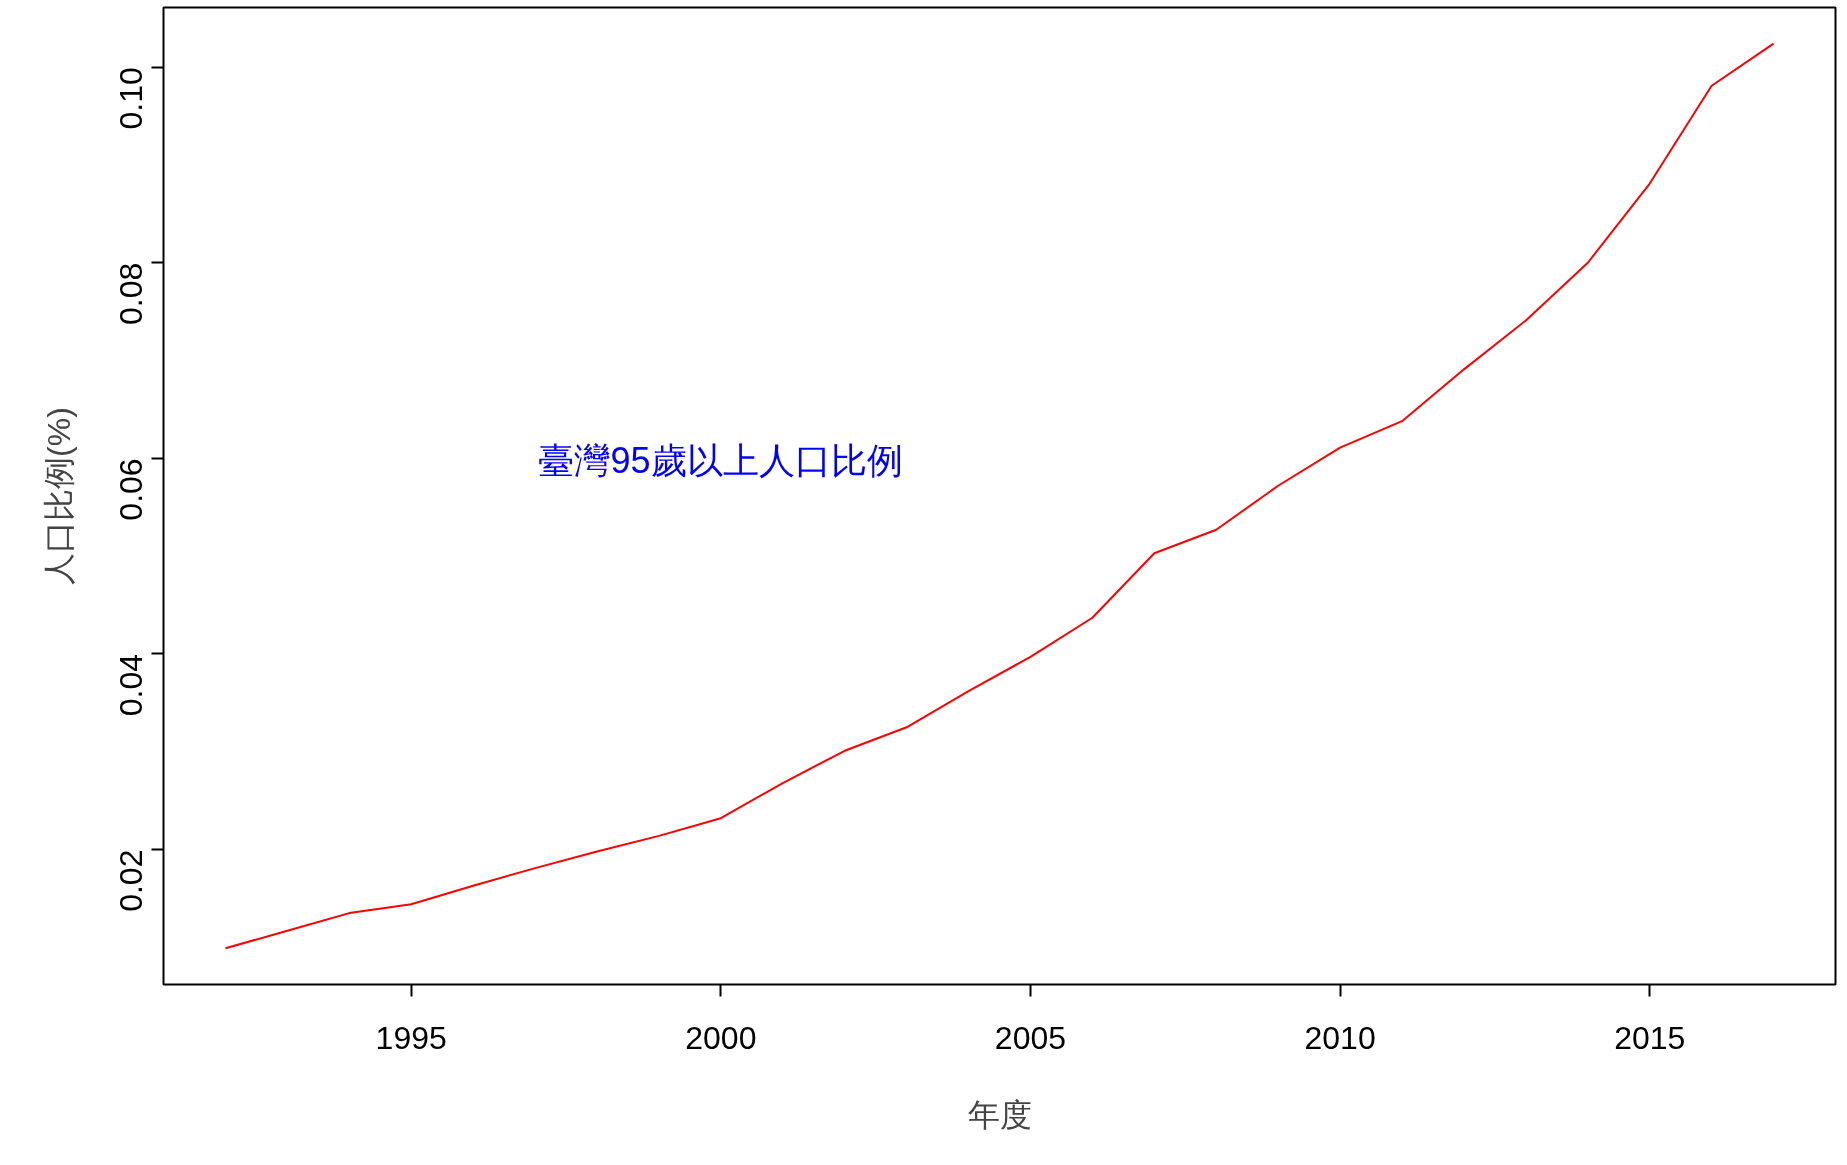 The image size is (1847, 1165). I want to click on x-tick-label: 1995, so click(411, 1037).